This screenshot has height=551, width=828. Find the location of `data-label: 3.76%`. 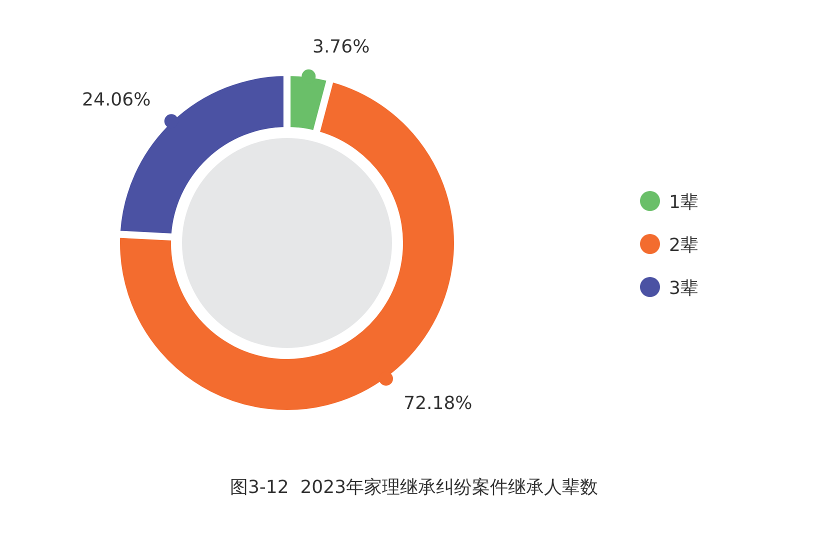

data-label: 3.76% is located at coordinates (341, 47).